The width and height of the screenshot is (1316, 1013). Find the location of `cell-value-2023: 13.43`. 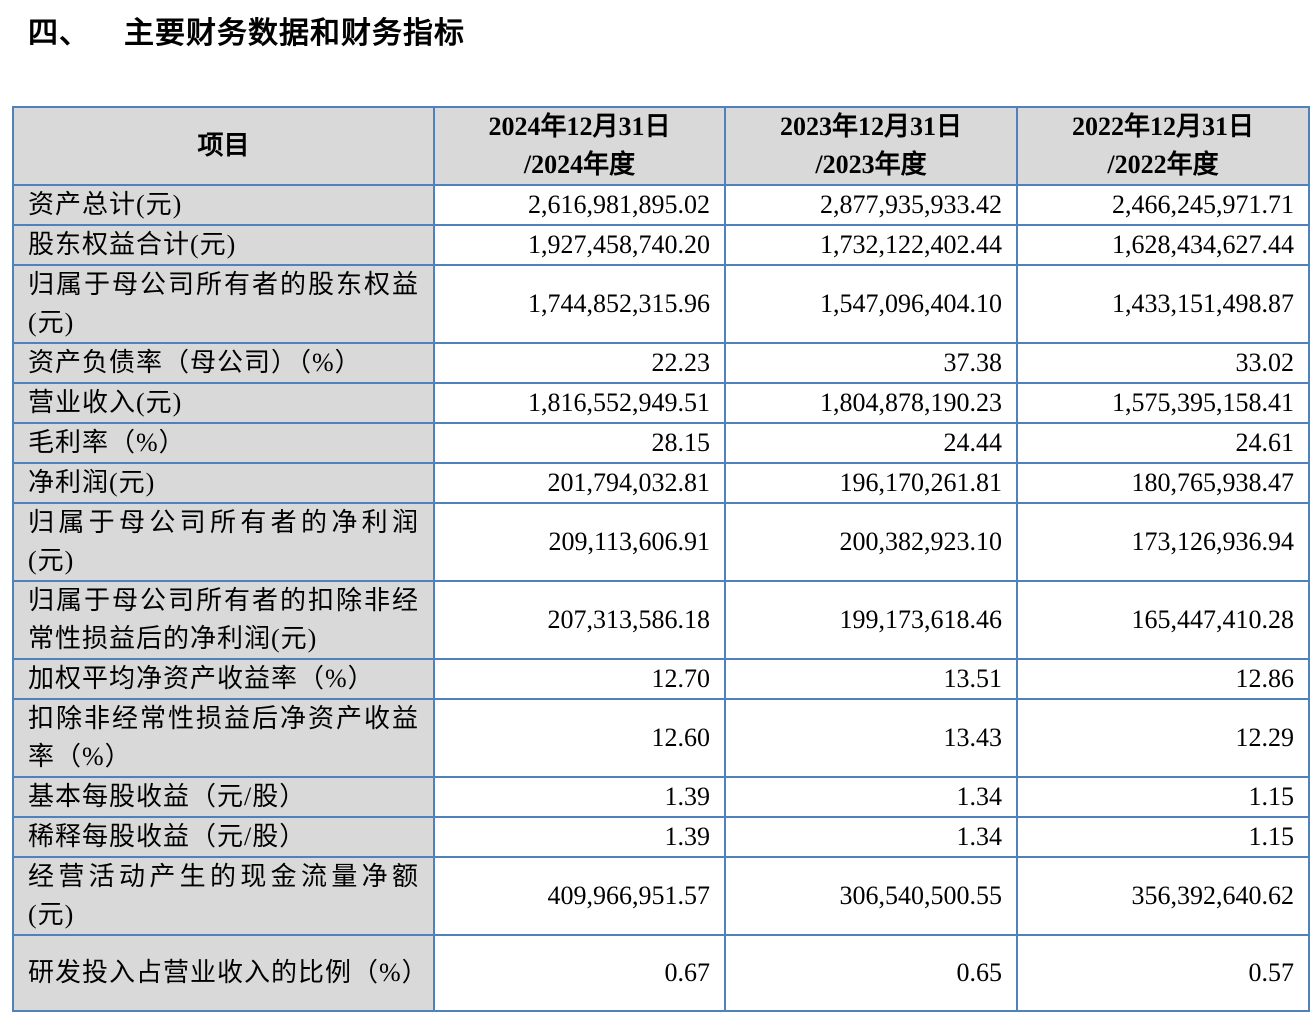

cell-value-2023: 13.43 is located at coordinates (871, 738).